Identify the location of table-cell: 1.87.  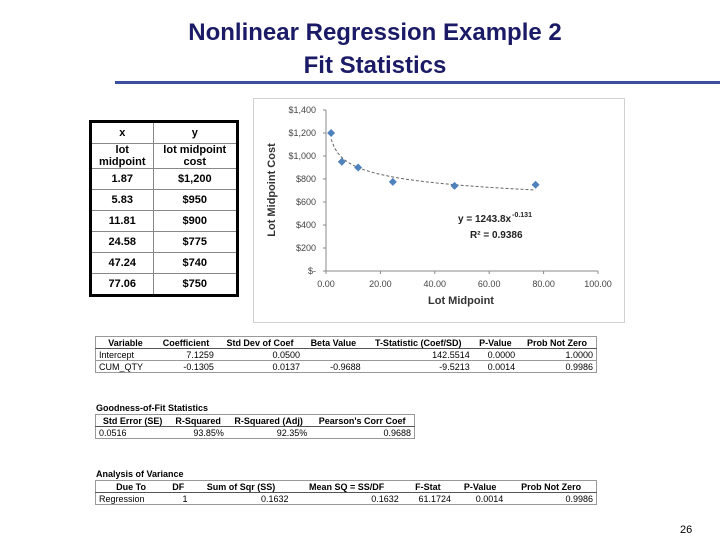
(122, 179).